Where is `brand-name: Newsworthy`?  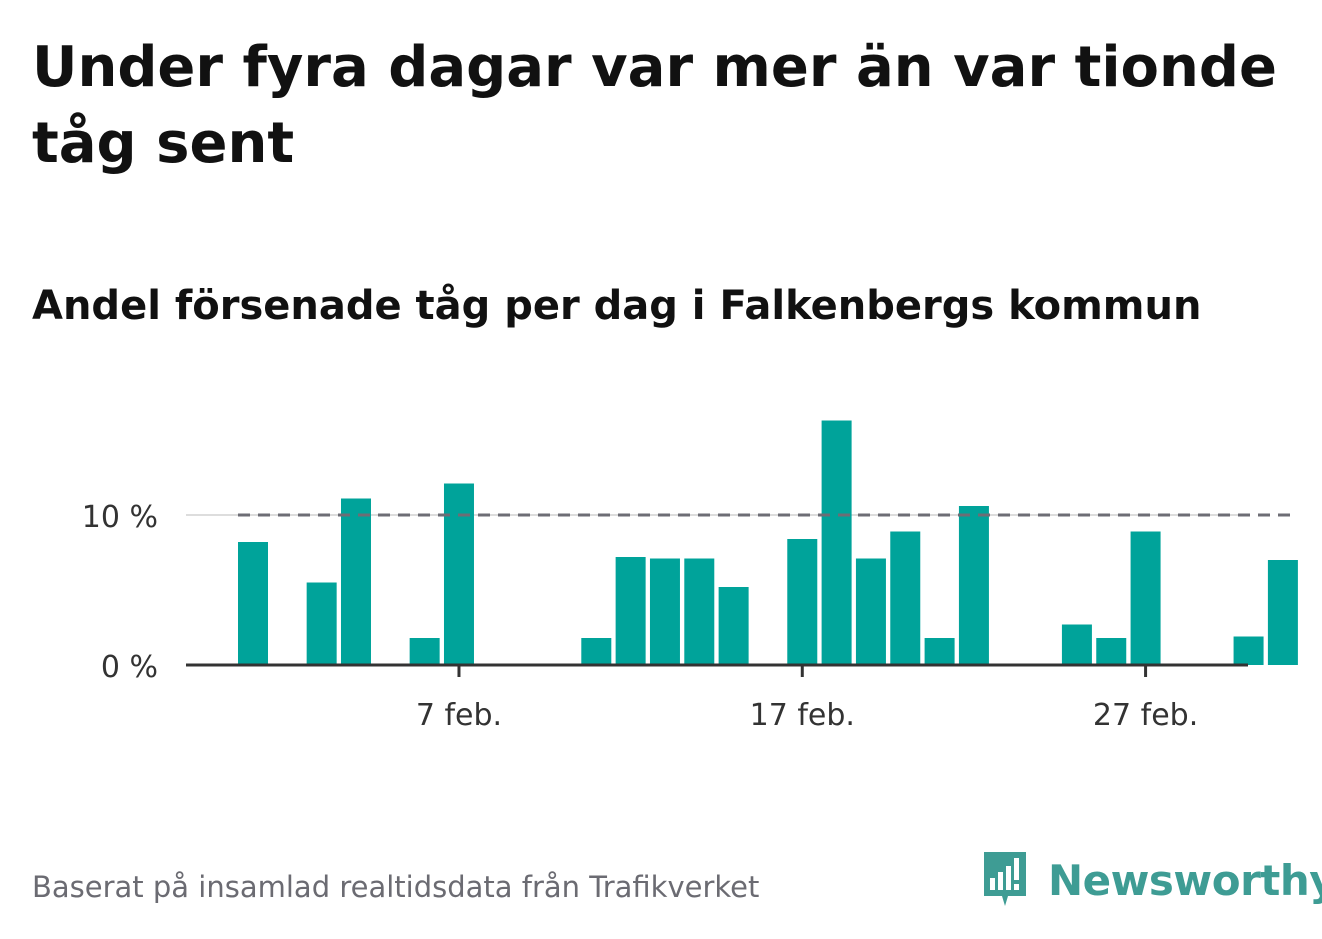 brand-name: Newsworthy is located at coordinates (1185, 880).